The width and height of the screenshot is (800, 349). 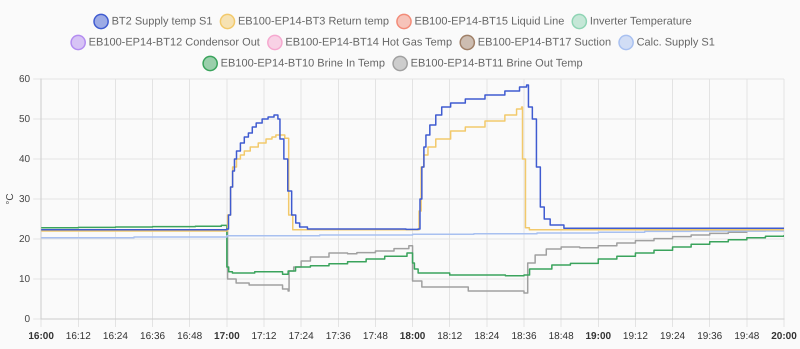 What do you see at coordinates (375, 336) in the screenshot?
I see `x-tick-label: 17:48` at bounding box center [375, 336].